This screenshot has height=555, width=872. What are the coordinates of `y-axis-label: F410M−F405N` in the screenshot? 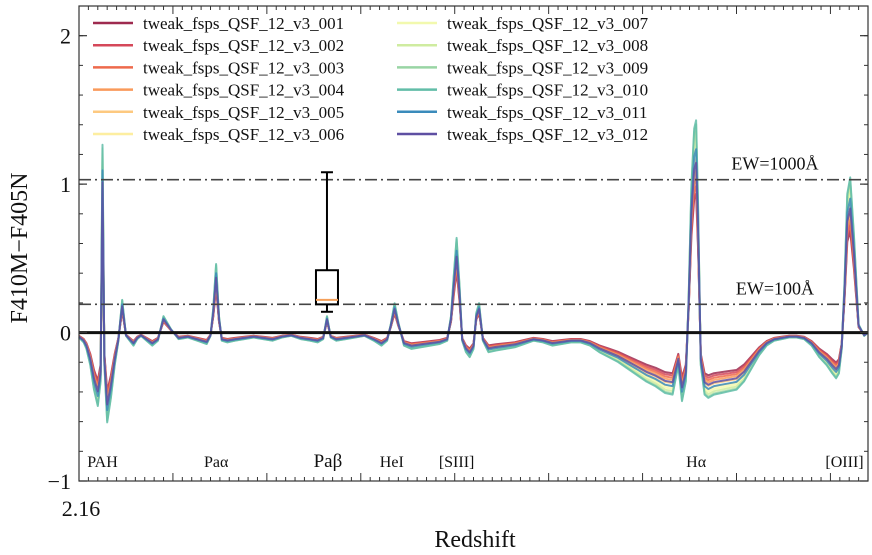 It's located at (20, 248).